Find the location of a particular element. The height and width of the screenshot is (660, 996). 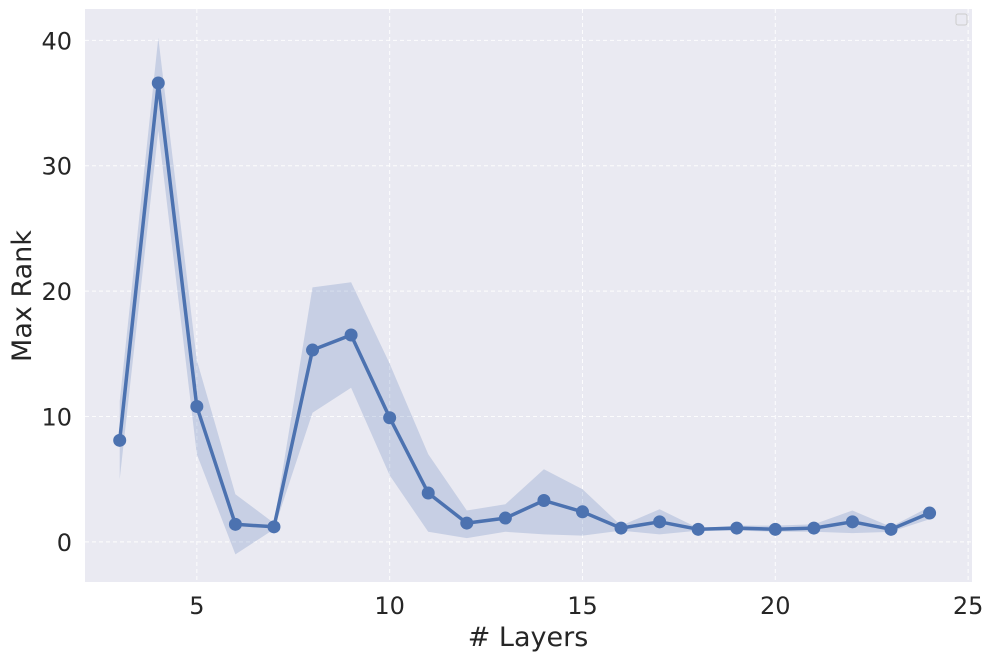

y-tick-label: 0 is located at coordinates (64, 543).